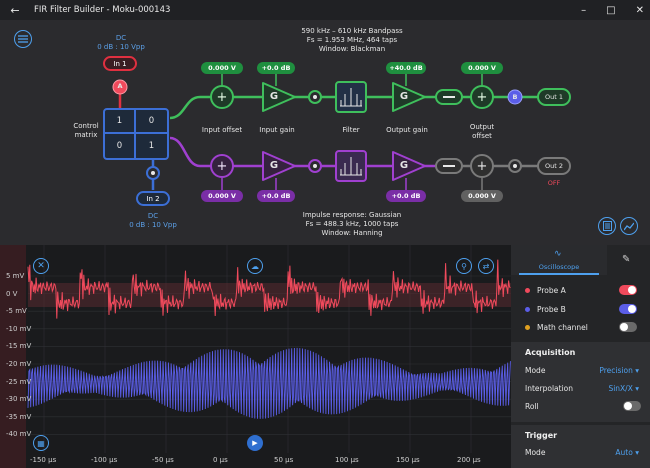 The width and height of the screenshot is (650, 468). Describe the element at coordinates (19, 346) in the screenshot. I see `y-tick-label: -15 mV` at that location.